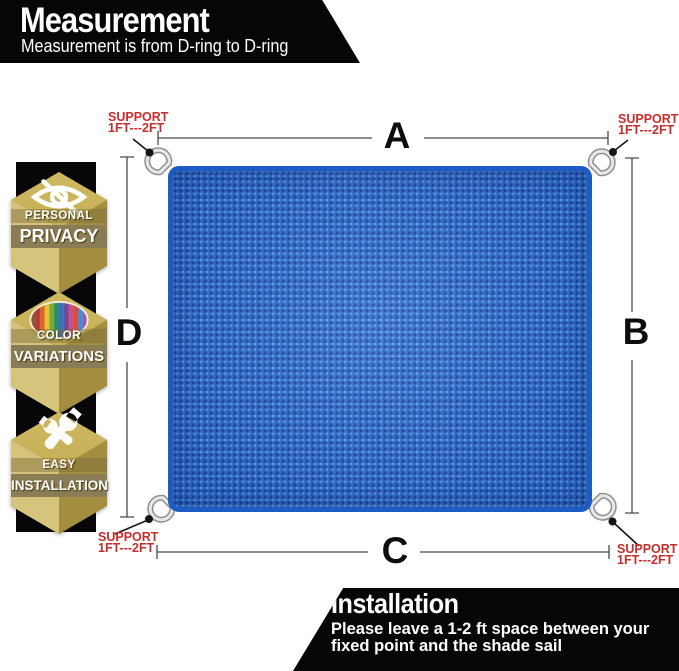 The height and width of the screenshot is (671, 679). What do you see at coordinates (129, 332) in the screenshot?
I see `dimension-letter-d: D` at bounding box center [129, 332].